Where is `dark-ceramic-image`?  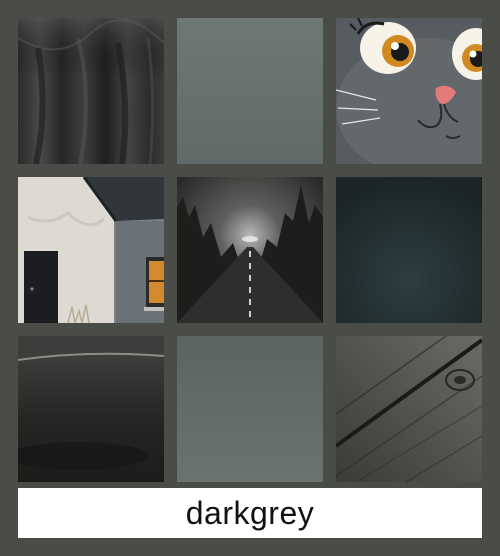 dark-ceramic-image is located at coordinates (91, 409).